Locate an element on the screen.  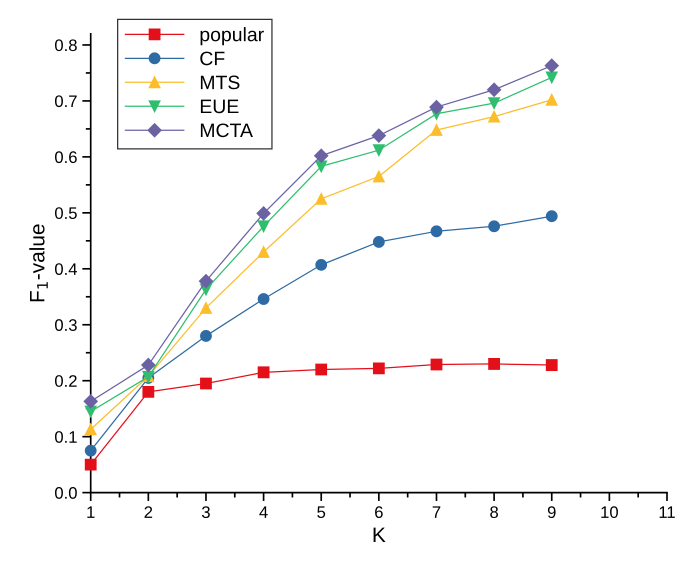
y-tick-label: 0.3 is located at coordinates (65, 325).